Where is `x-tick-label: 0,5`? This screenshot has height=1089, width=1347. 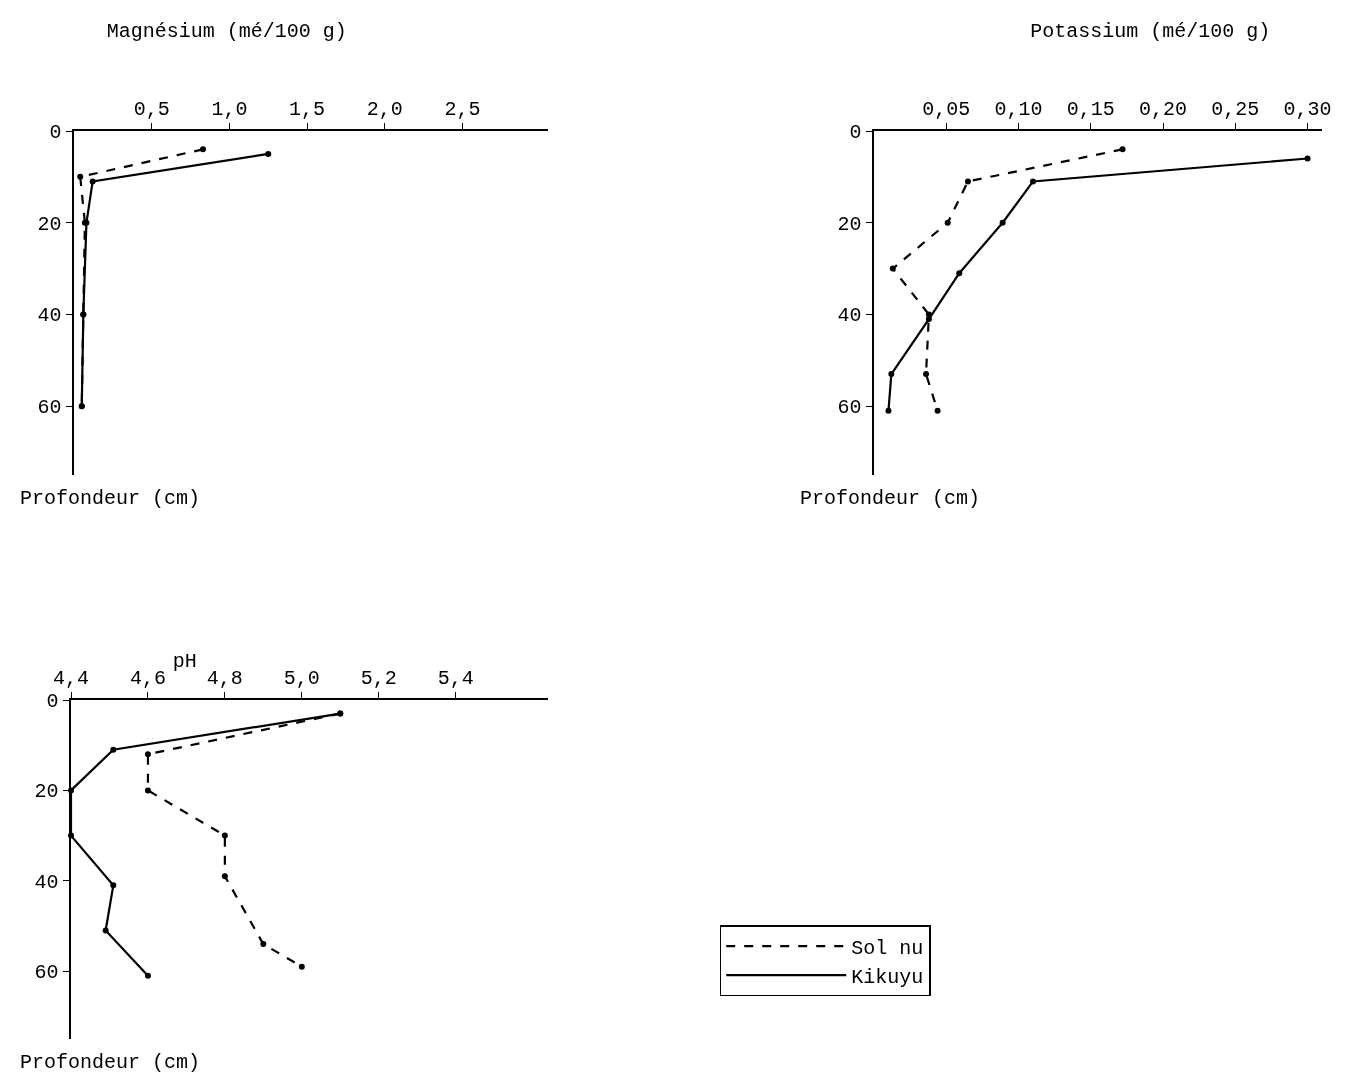 x-tick-label: 0,5 is located at coordinates (151, 109).